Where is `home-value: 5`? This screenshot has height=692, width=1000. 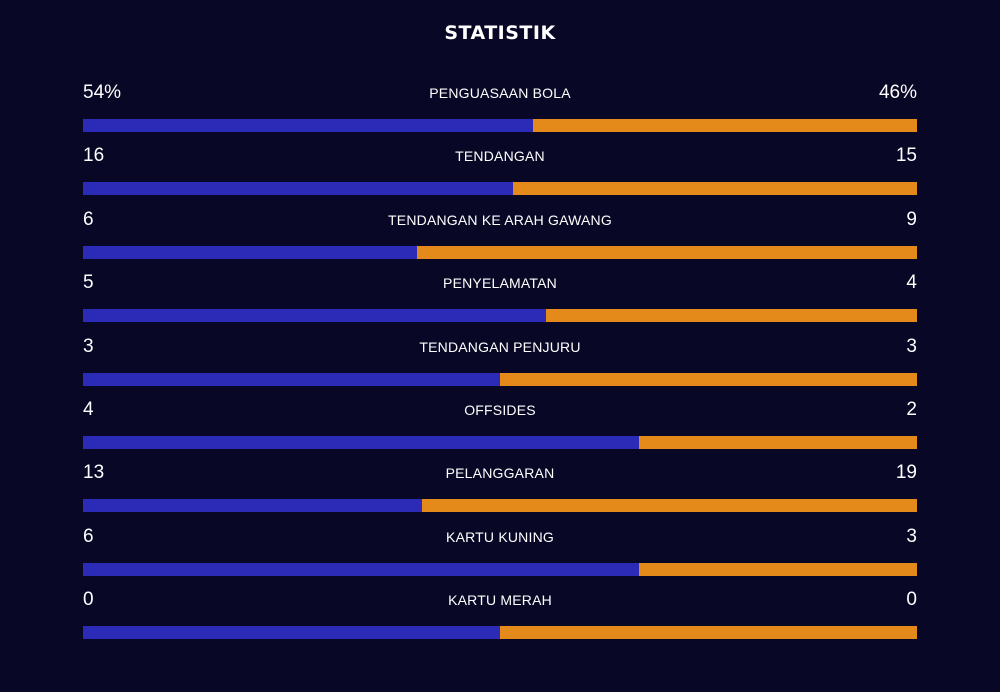
home-value: 5 is located at coordinates (88, 283).